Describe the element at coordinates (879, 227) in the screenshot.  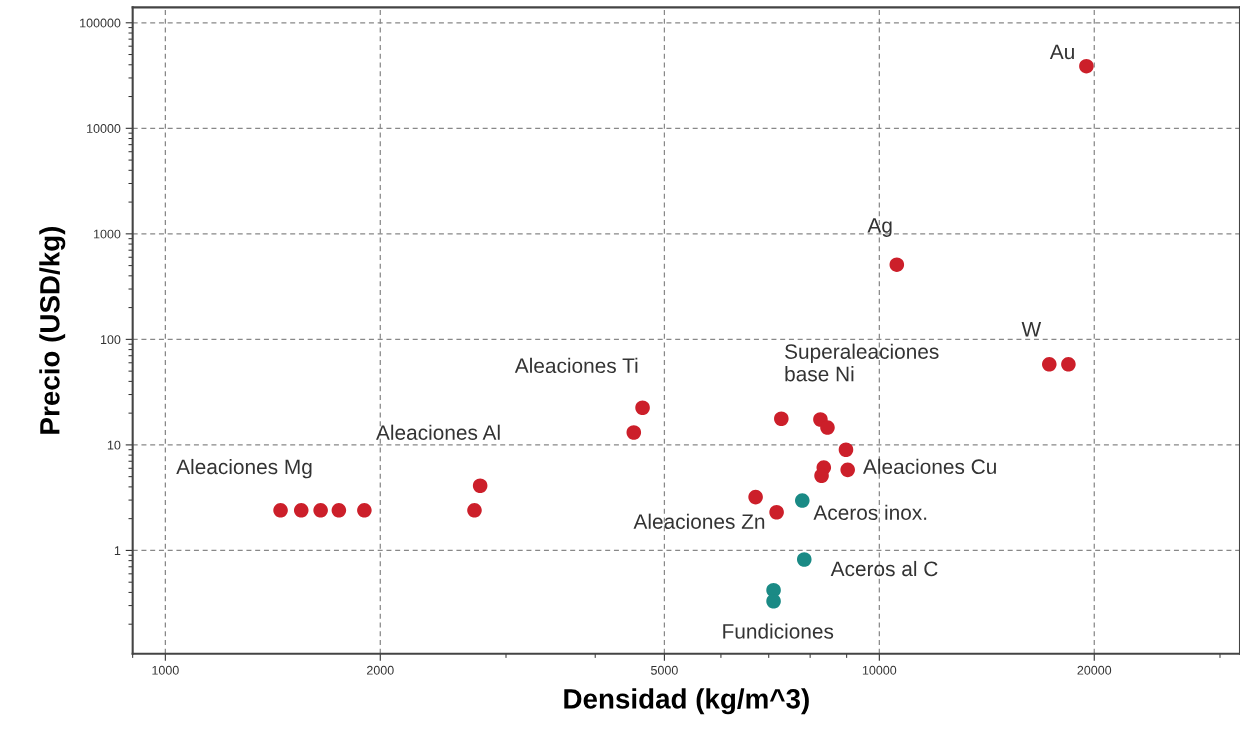
I see `annotation: Ag` at that location.